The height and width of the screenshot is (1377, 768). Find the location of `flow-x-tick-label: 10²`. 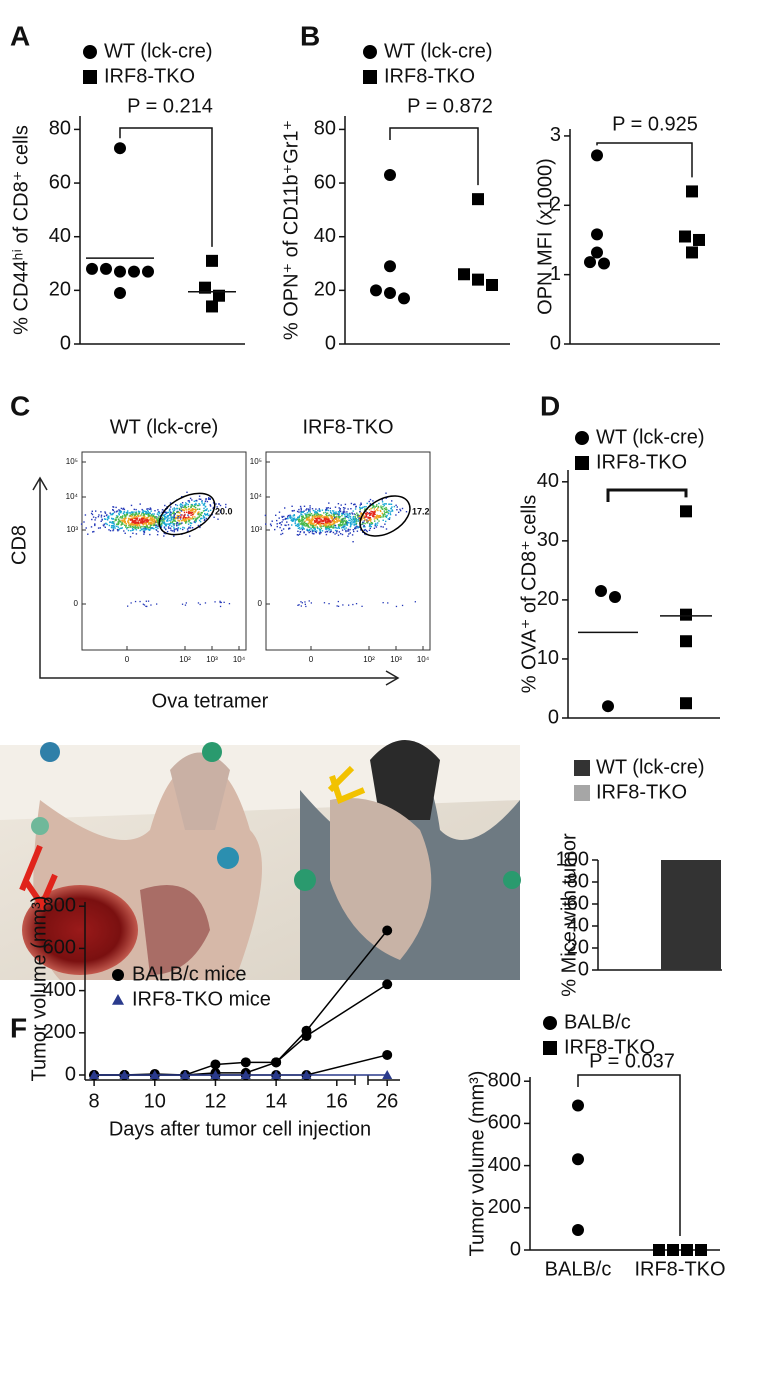

flow-x-tick-label: 10² is located at coordinates (369, 659).